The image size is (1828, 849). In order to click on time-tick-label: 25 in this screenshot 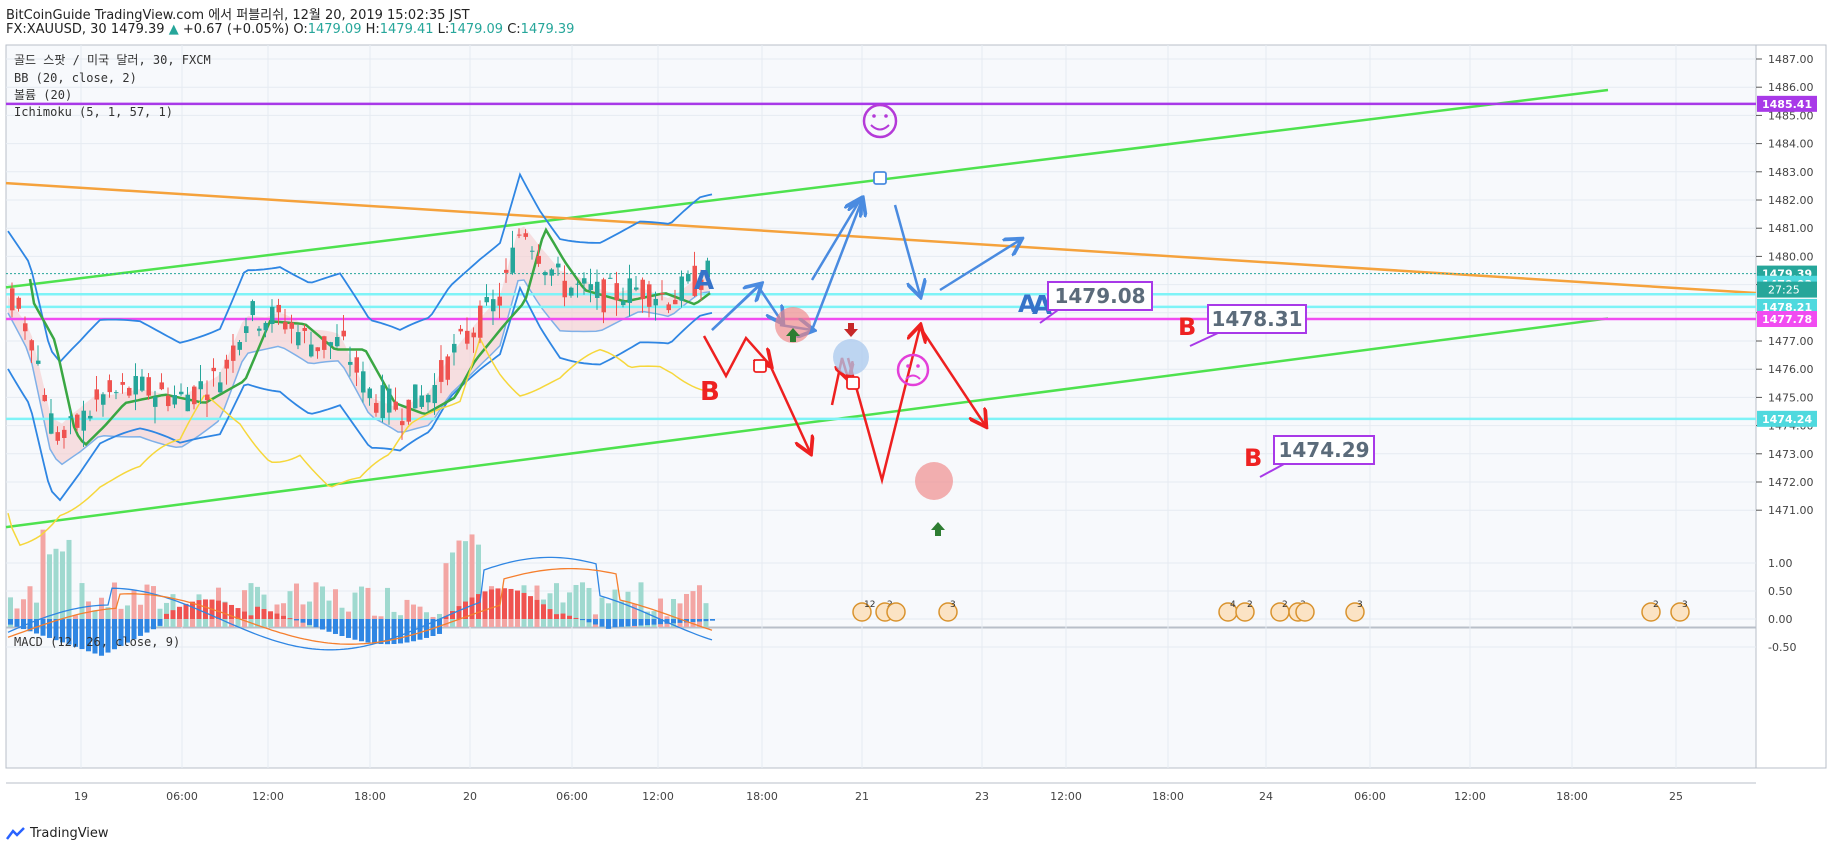, I will do `click(1676, 796)`.